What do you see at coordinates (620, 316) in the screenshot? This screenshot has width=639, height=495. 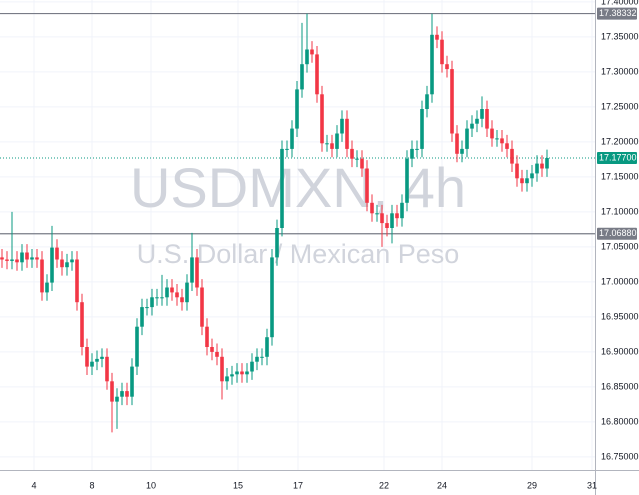 I see `y-tick-label: 16.95000` at bounding box center [620, 316].